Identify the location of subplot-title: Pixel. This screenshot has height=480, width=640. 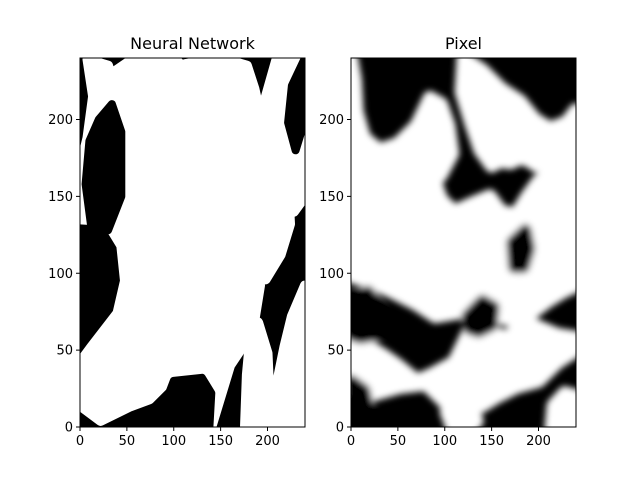
(463, 43).